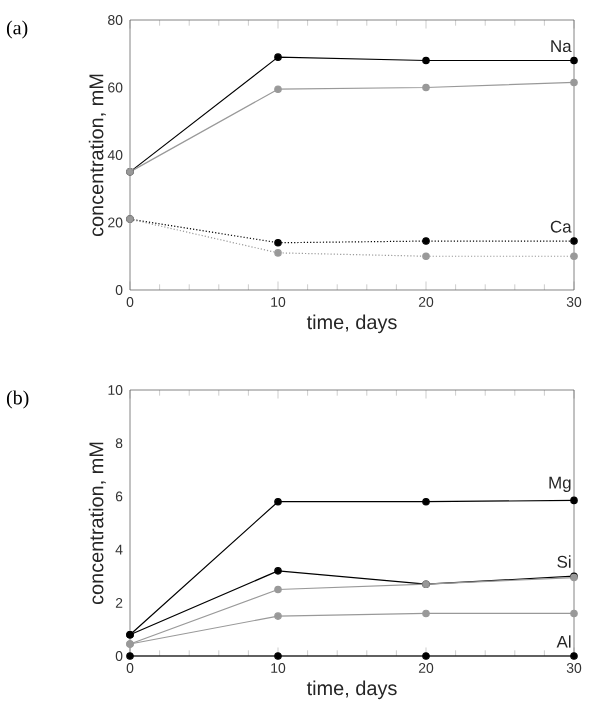  Describe the element at coordinates (563, 641) in the screenshot. I see `series-label: Al` at that location.